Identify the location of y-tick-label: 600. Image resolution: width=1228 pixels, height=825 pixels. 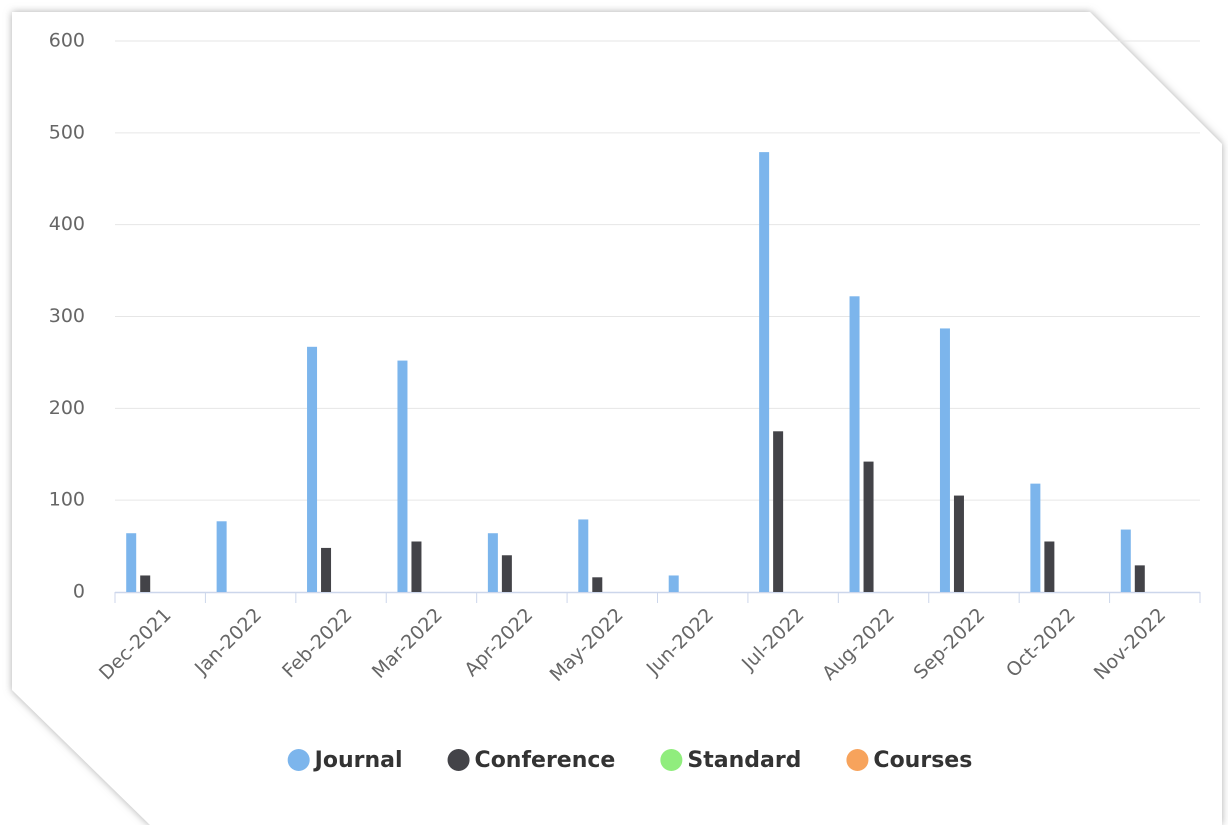
(67, 41).